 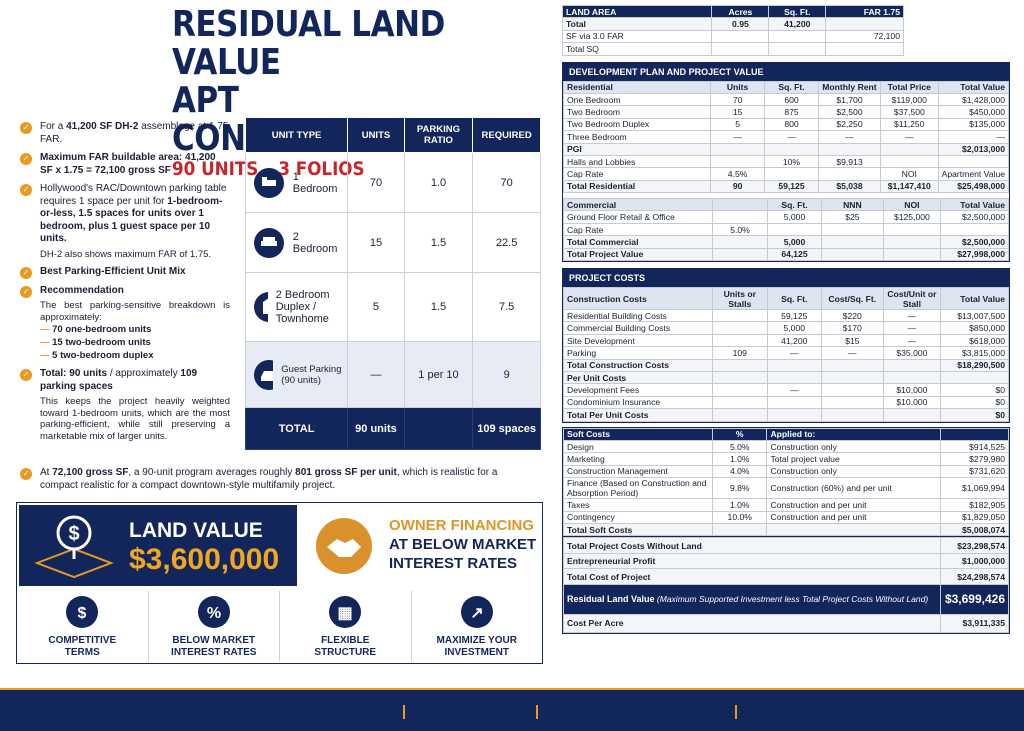 I want to click on row: Development Fees — $10,000 $0, so click(x=785, y=390).